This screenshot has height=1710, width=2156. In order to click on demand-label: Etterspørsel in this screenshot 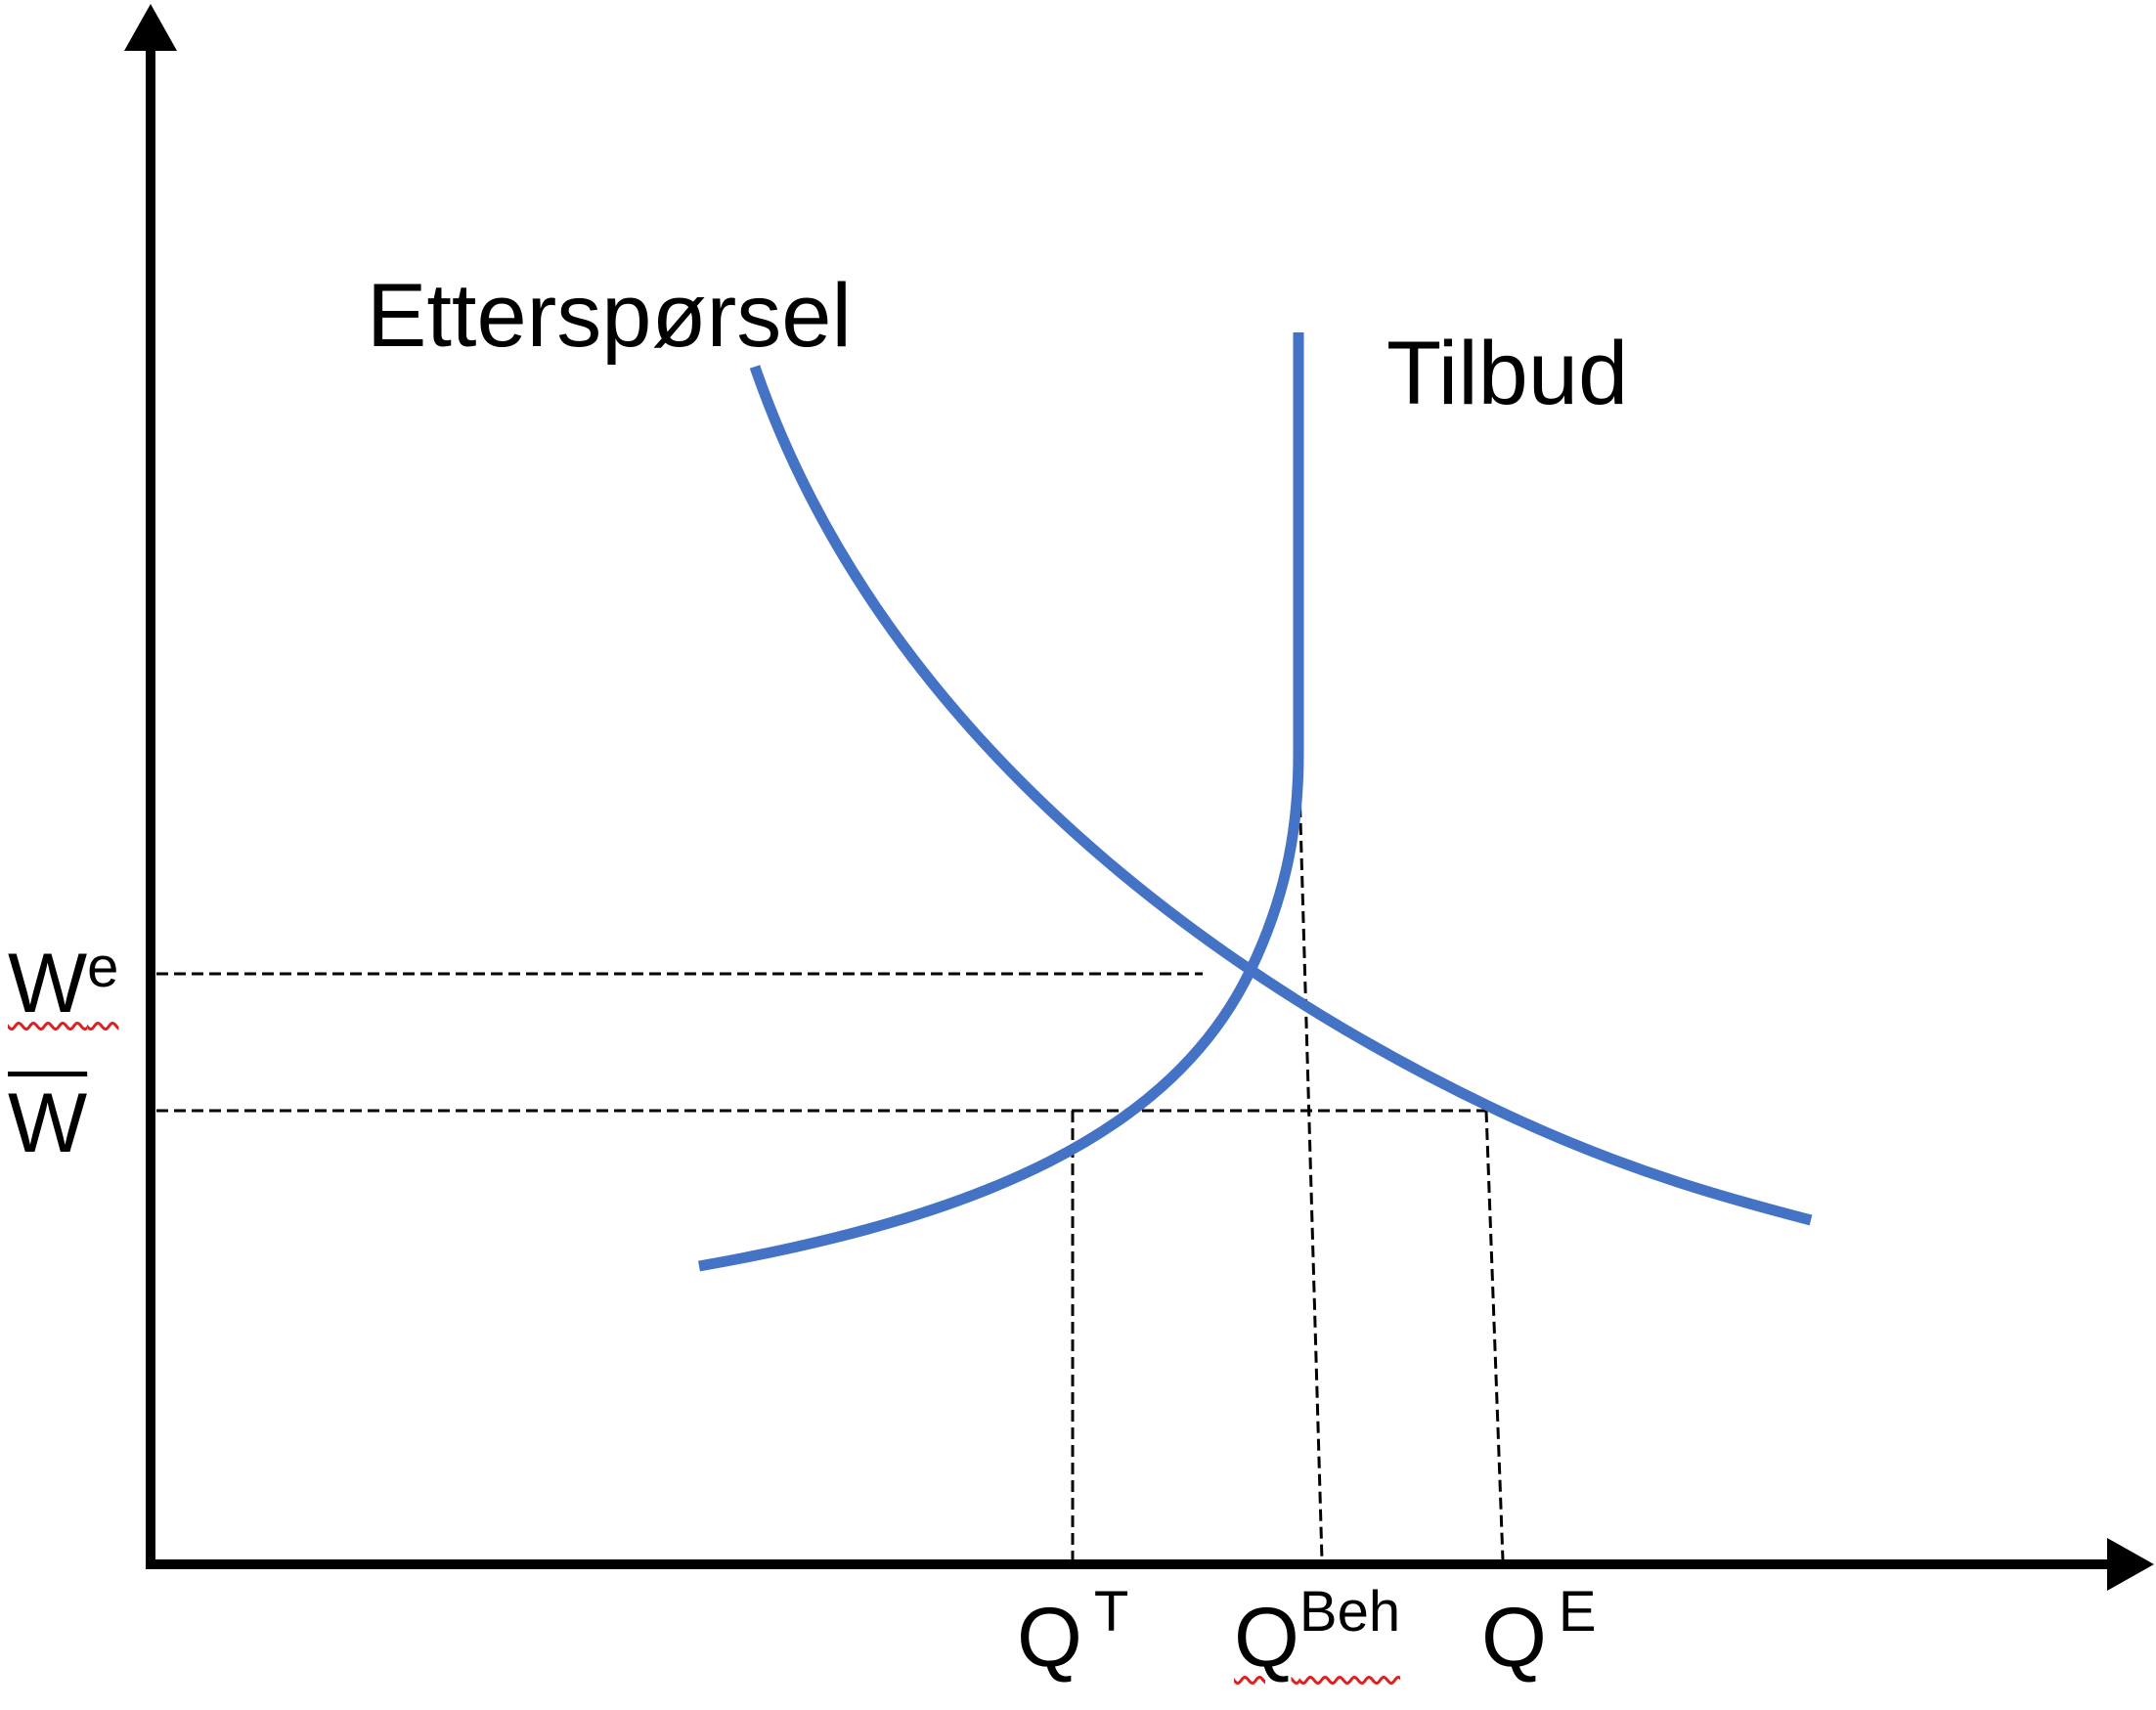, I will do `click(609, 316)`.